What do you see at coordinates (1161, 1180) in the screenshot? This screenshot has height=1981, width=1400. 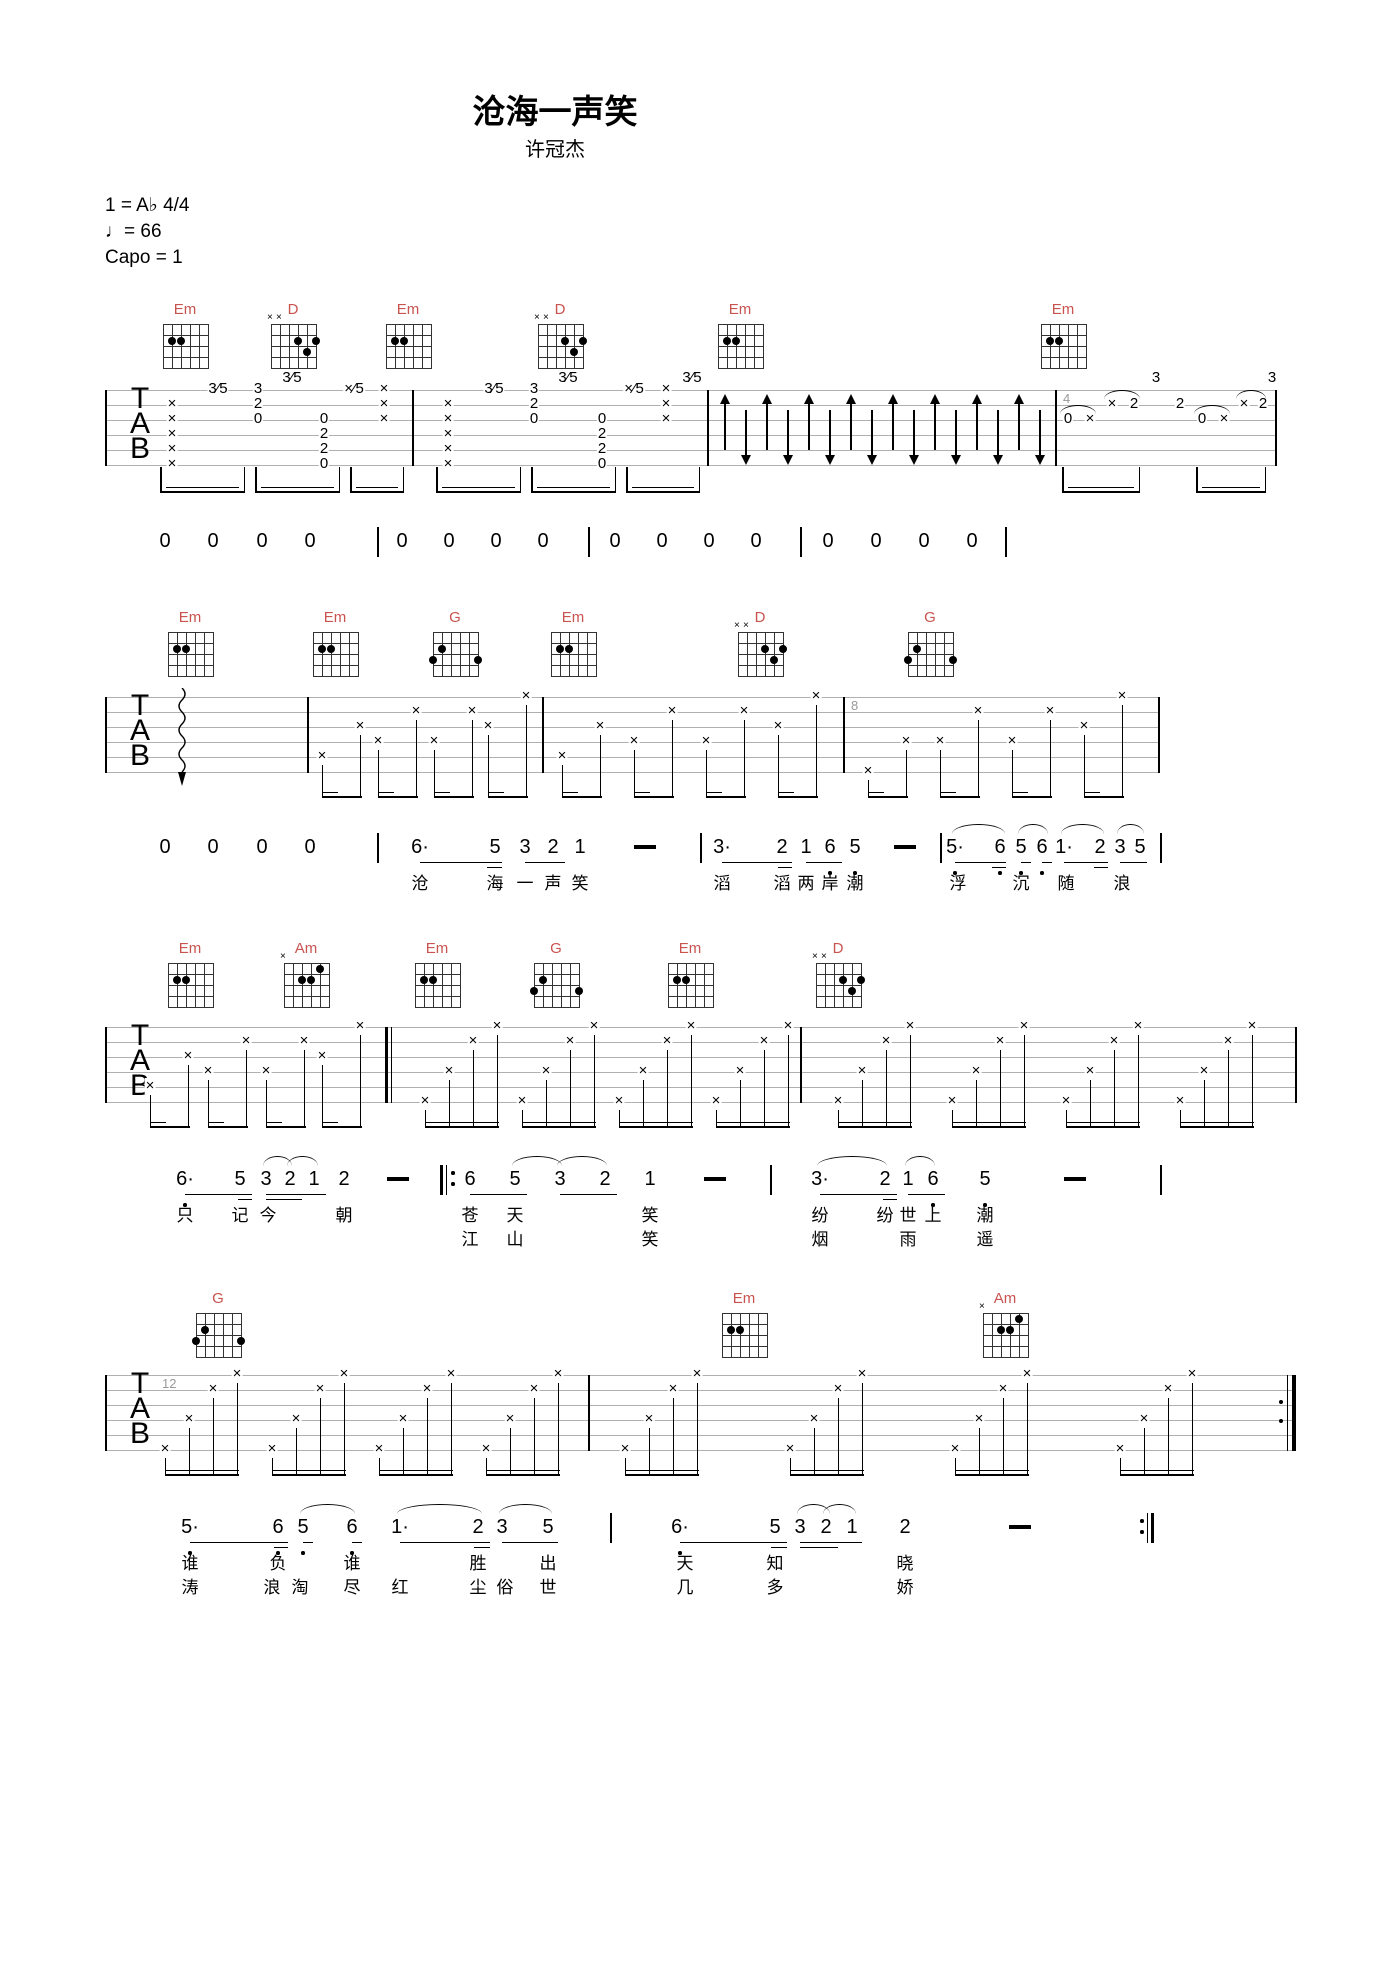 I see `jianpu-barline` at bounding box center [1161, 1180].